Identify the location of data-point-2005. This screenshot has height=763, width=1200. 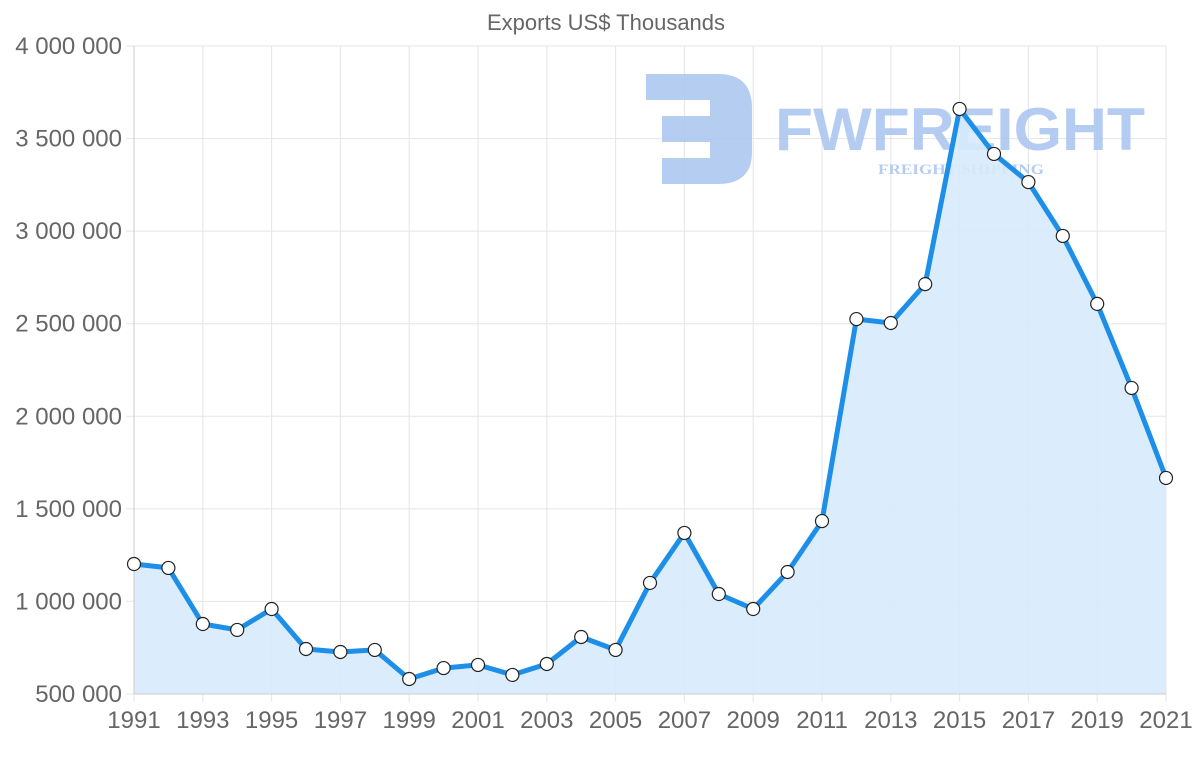
(615, 650).